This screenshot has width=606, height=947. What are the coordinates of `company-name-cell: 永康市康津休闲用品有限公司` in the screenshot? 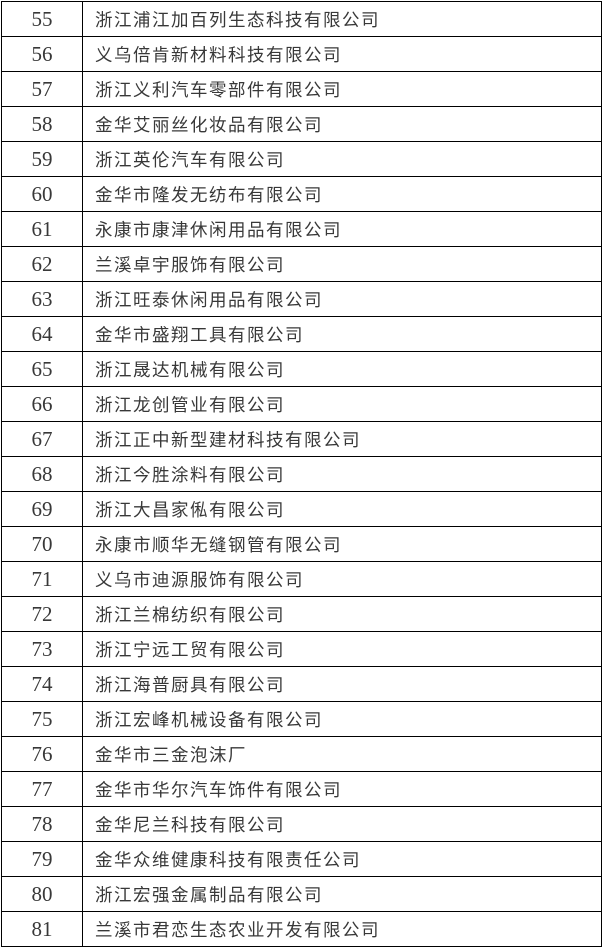 It's located at (342, 229).